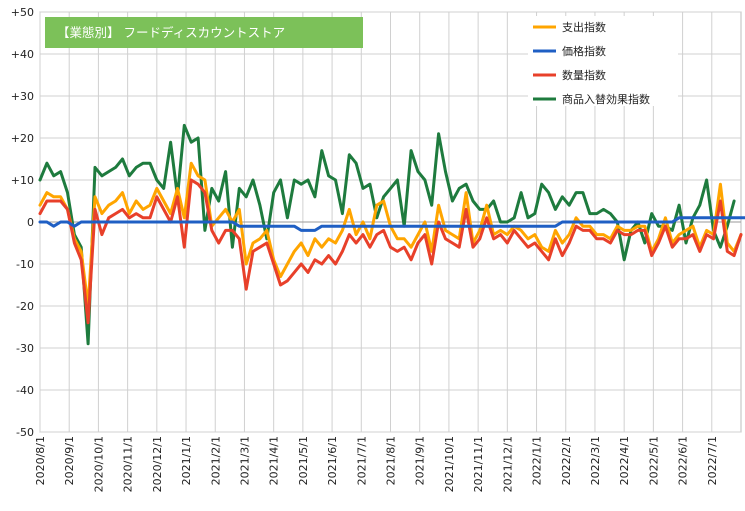 The width and height of the screenshot is (745, 511). What do you see at coordinates (22, 180) in the screenshot?
I see `y-tick-label: +10` at bounding box center [22, 180].